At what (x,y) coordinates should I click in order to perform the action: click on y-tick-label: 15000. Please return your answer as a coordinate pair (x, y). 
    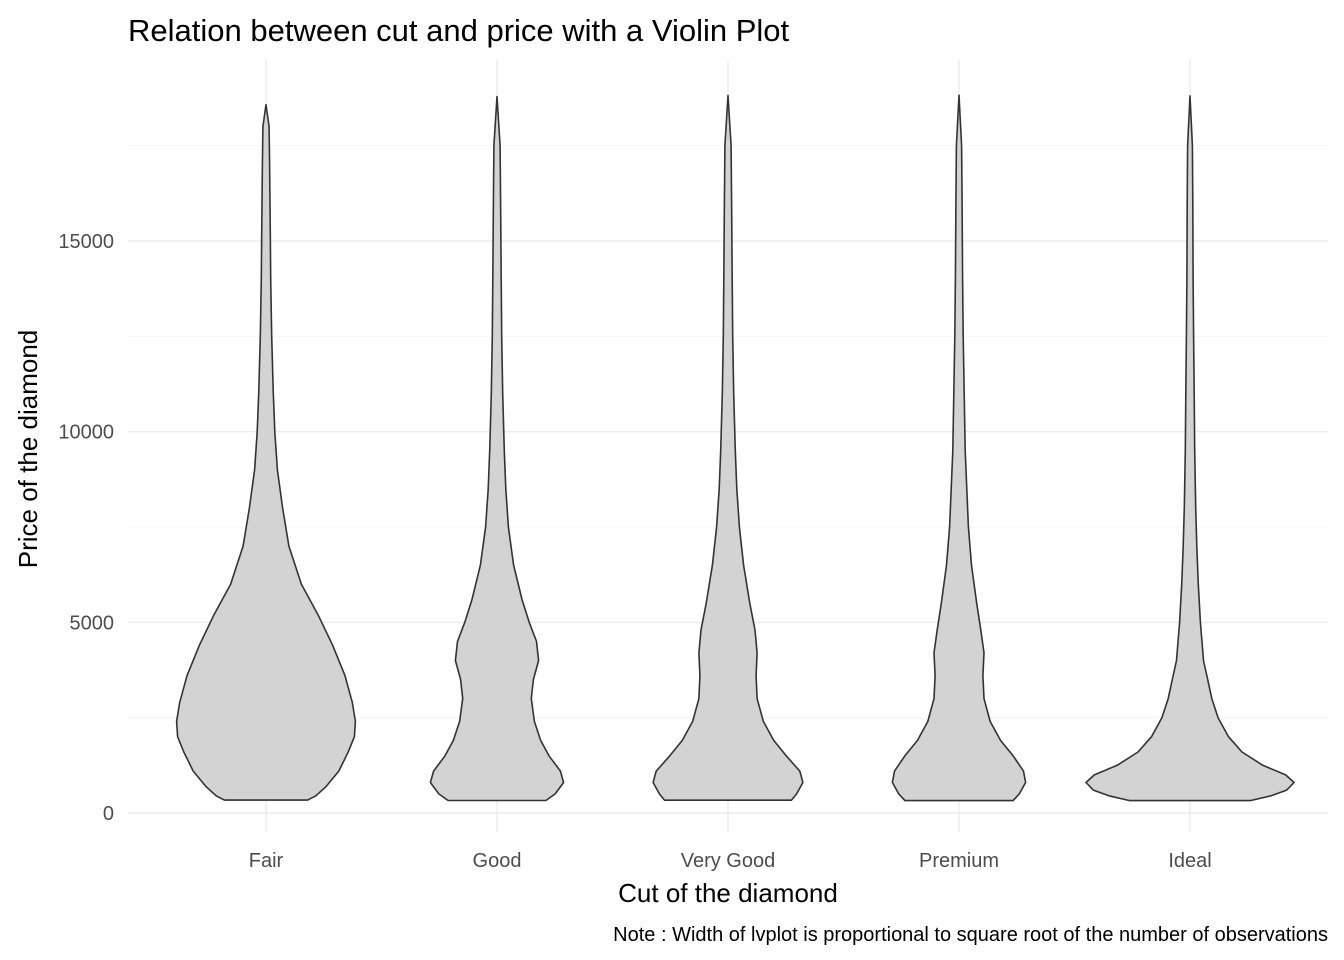
    Looking at the image, I should click on (86, 242).